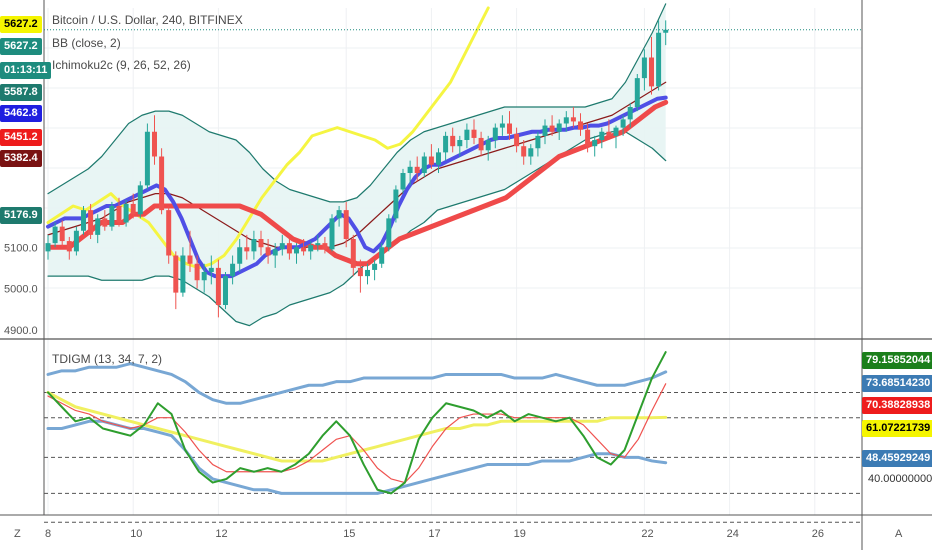 Image resolution: width=932 pixels, height=550 pixels. What do you see at coordinates (21, 248) in the screenshot?
I see `price-tick-label: 5100.0` at bounding box center [21, 248].